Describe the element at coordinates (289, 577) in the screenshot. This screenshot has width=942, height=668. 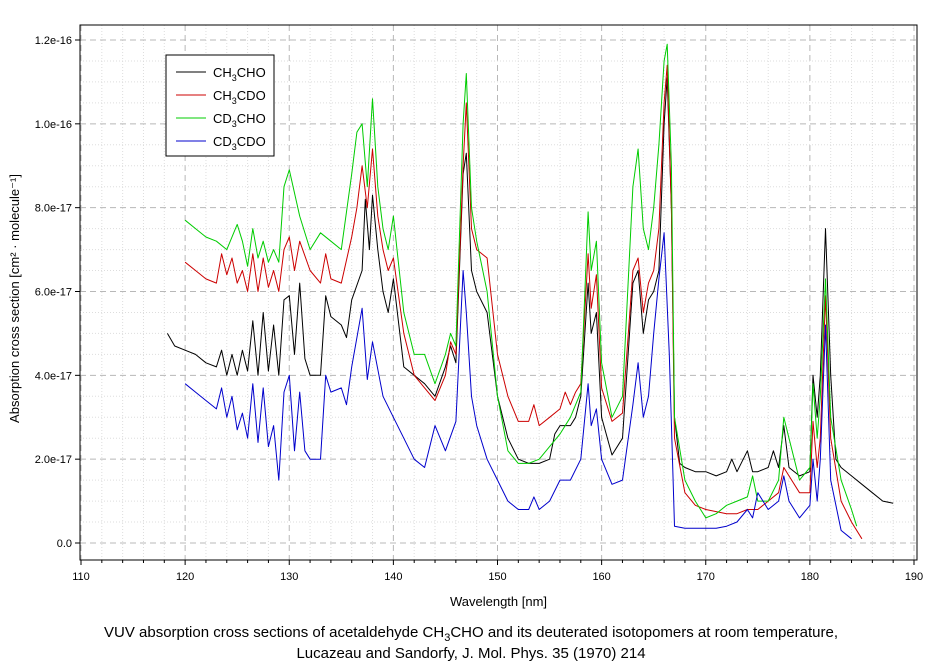
I see `x-tick-label: 130` at that location.